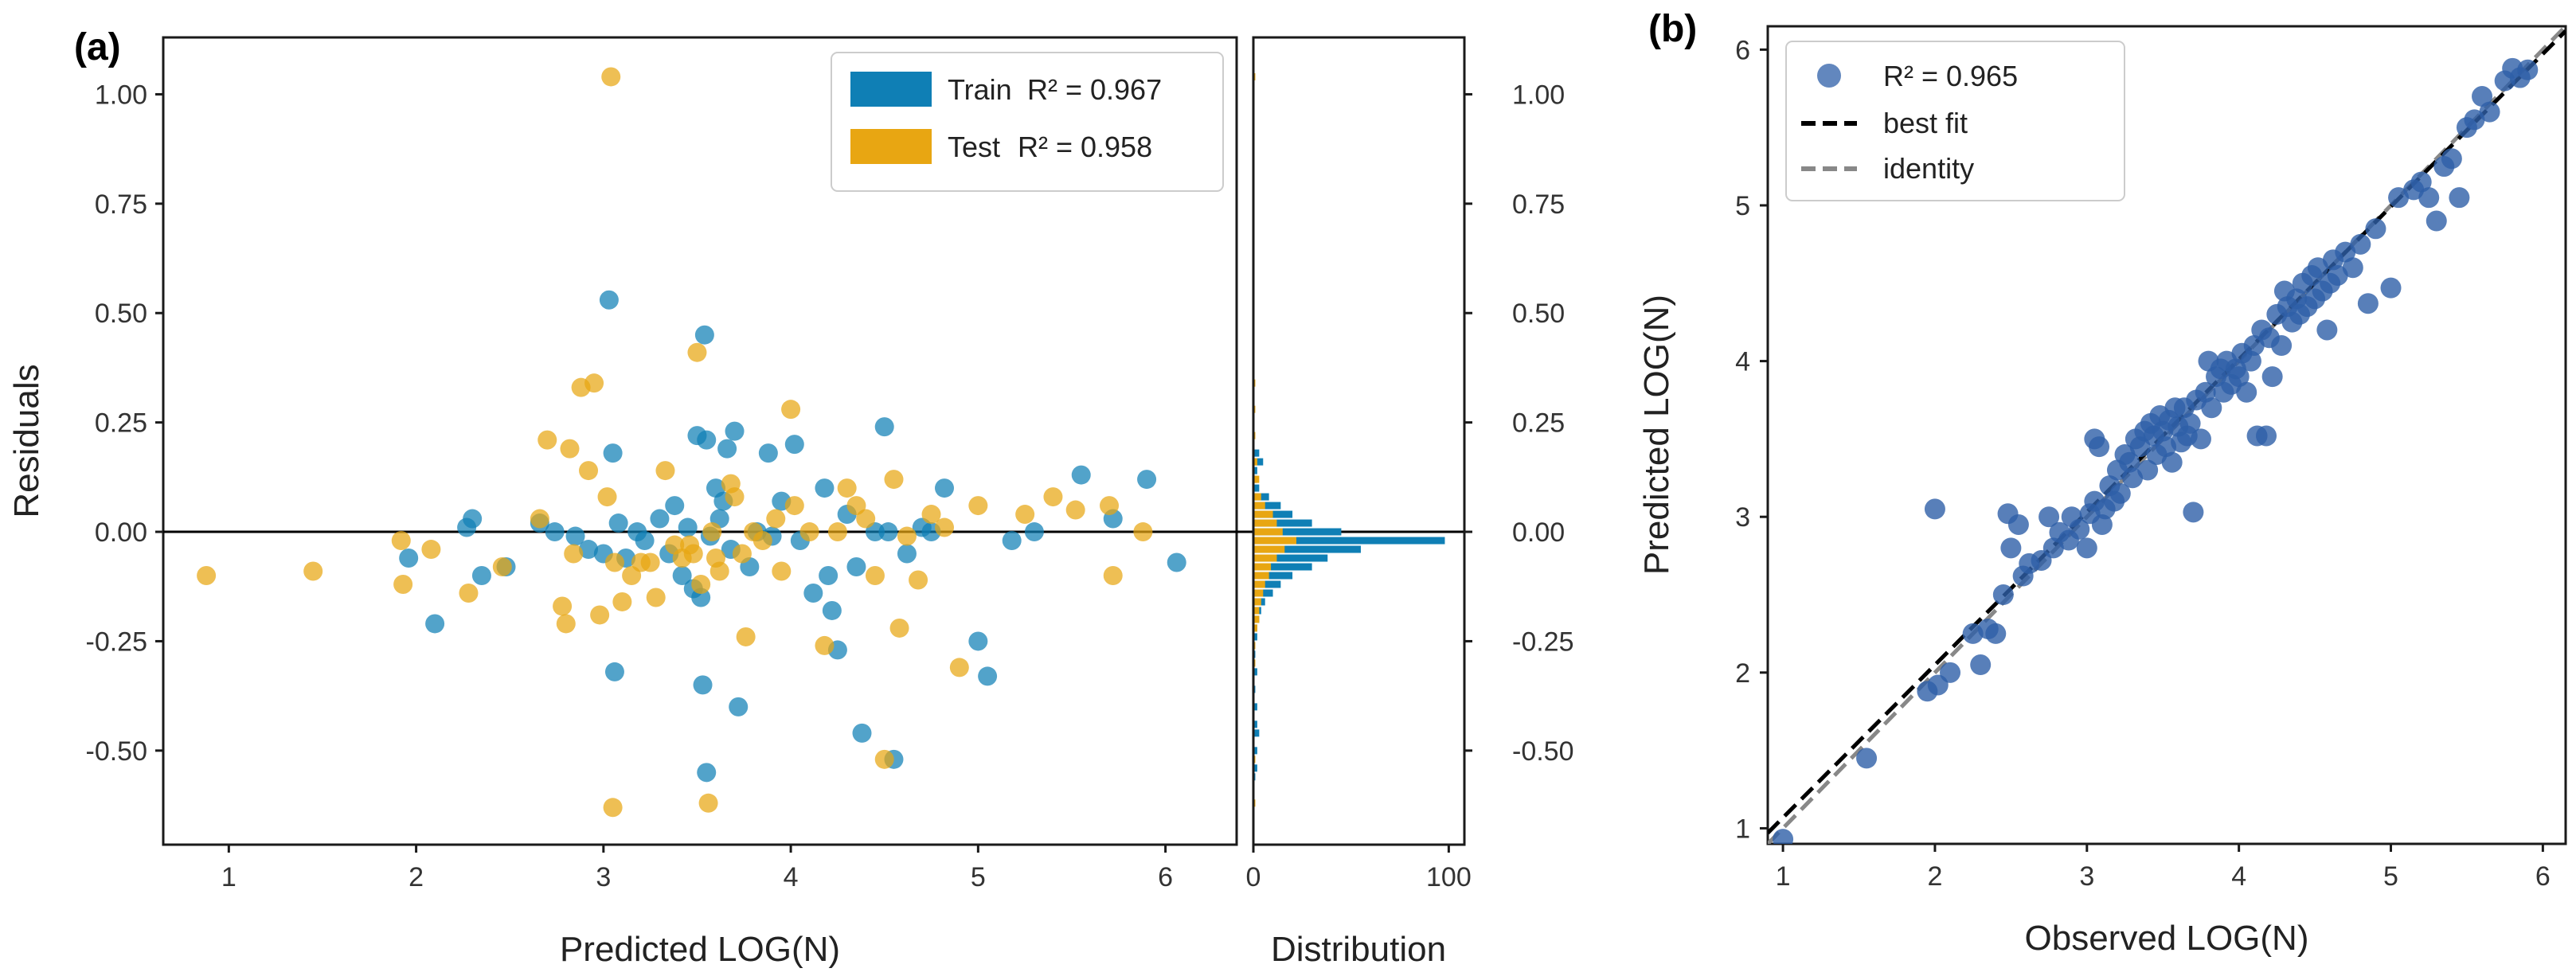 This screenshot has width=2576, height=980. I want to click on legend-test-name: Test, so click(974, 147).